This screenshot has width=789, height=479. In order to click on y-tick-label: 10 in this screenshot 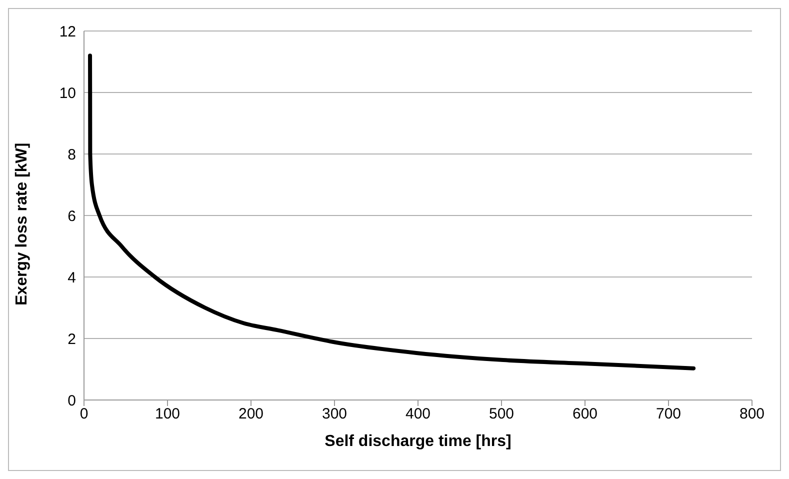, I will do `click(67, 93)`.